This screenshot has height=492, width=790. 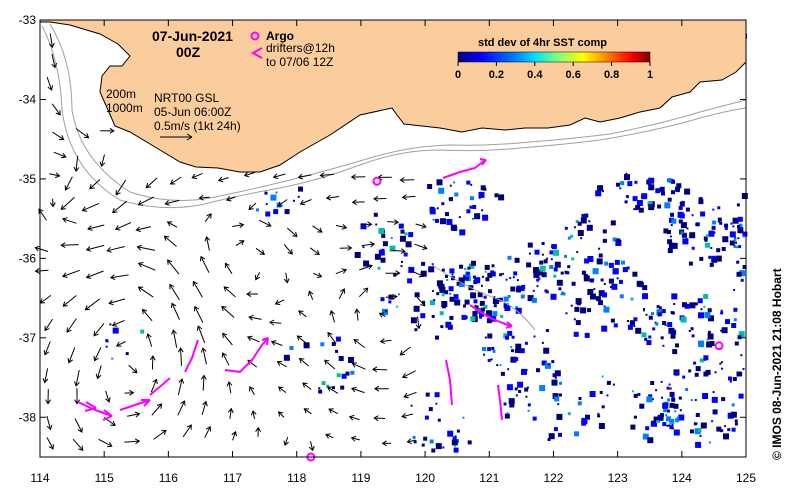 I want to click on isobath-200m-label: 200m, so click(x=121, y=94).